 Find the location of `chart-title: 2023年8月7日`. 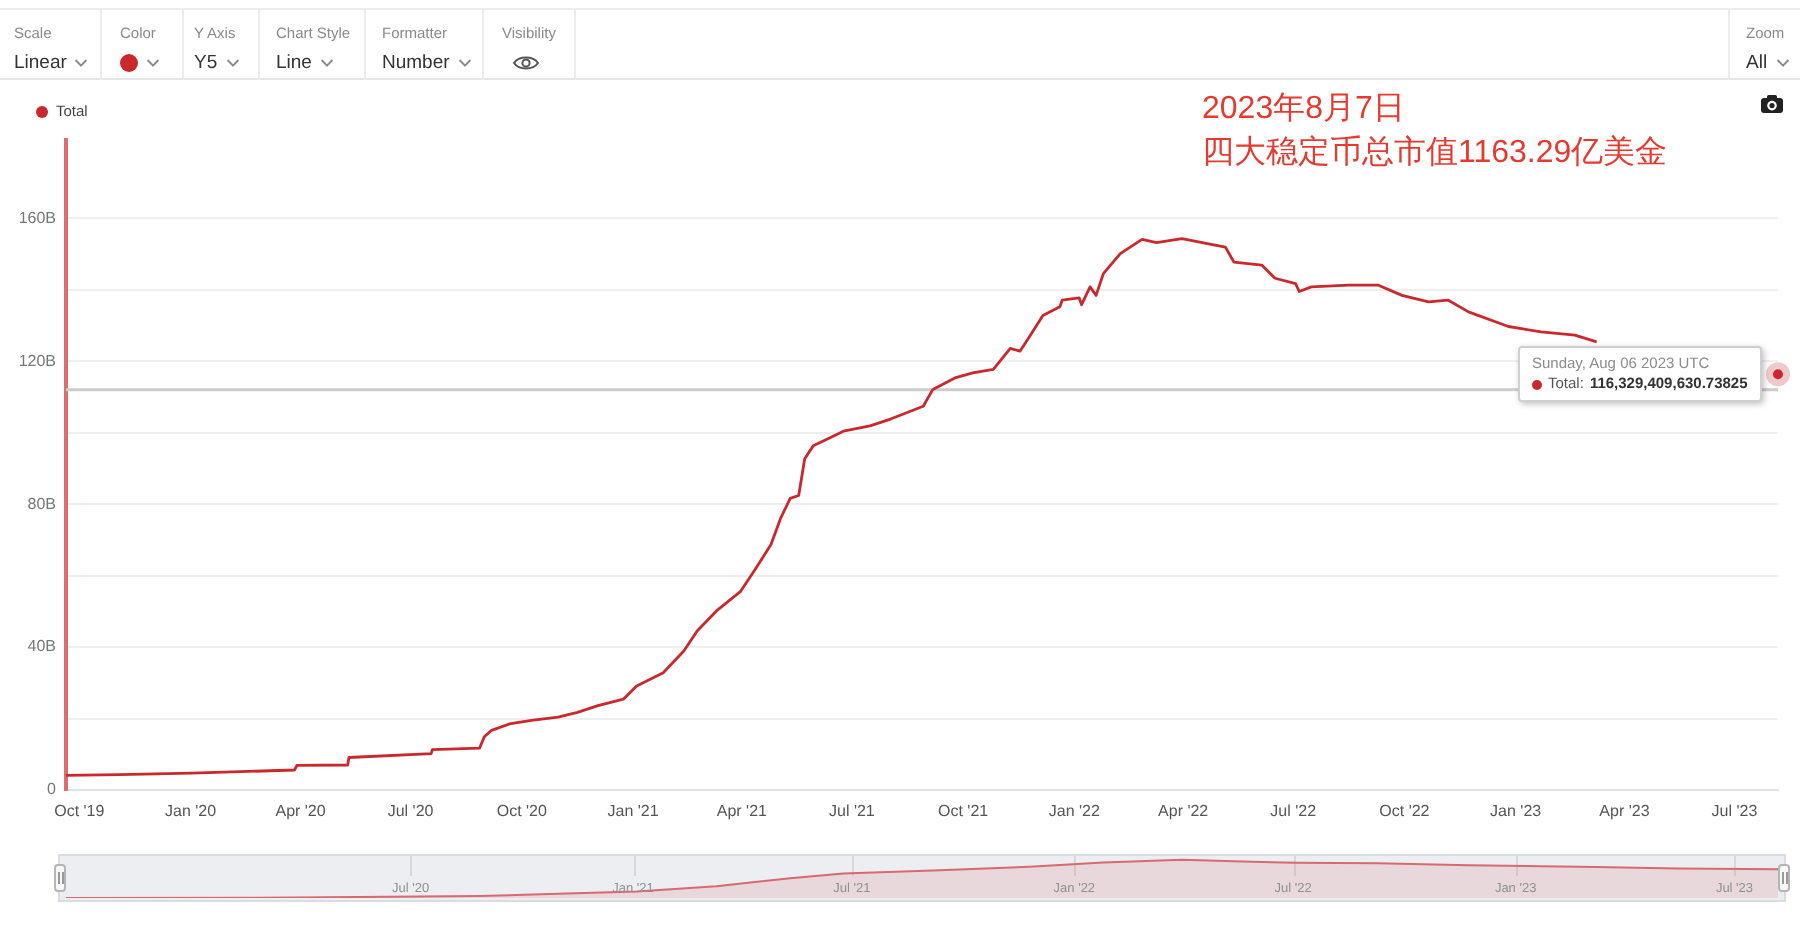

chart-title: 2023年8月7日 is located at coordinates (1304, 110).